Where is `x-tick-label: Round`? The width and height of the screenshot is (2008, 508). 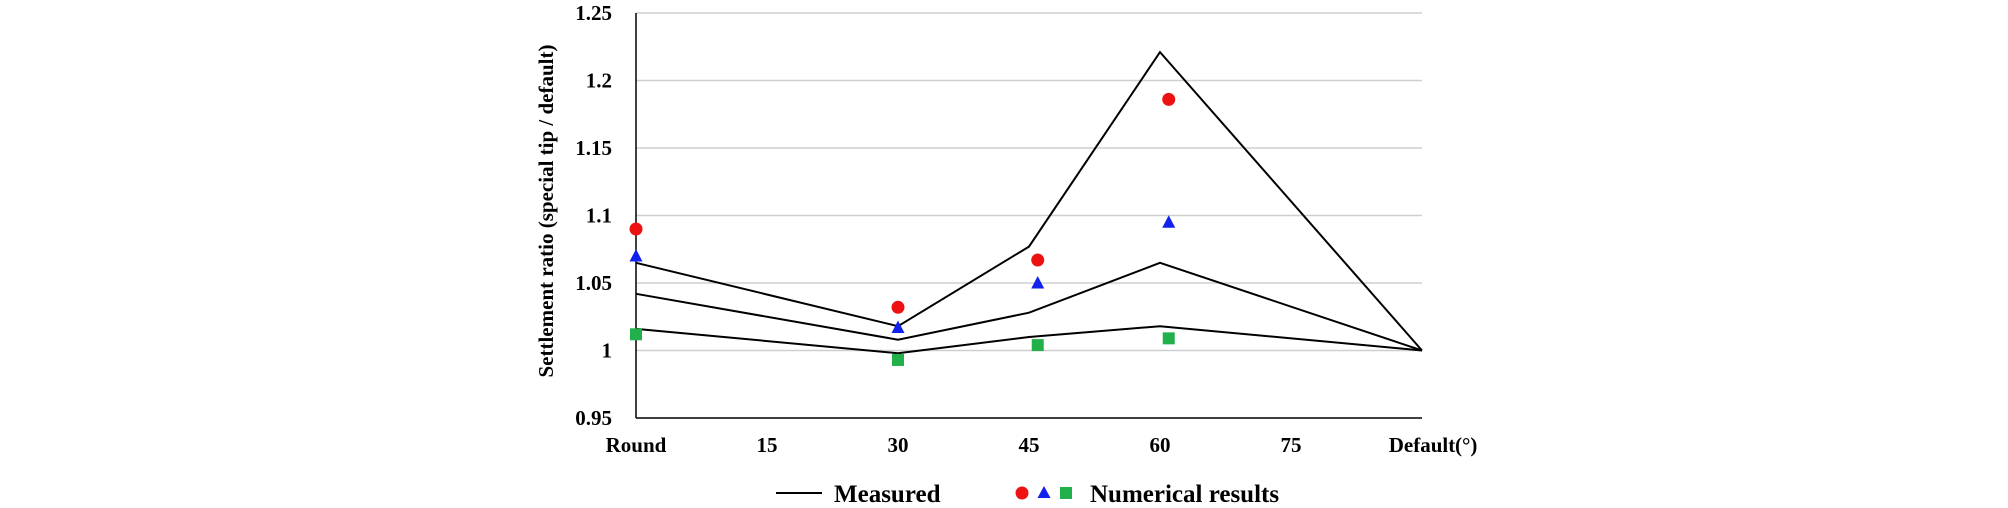
x-tick-label: Round is located at coordinates (636, 445).